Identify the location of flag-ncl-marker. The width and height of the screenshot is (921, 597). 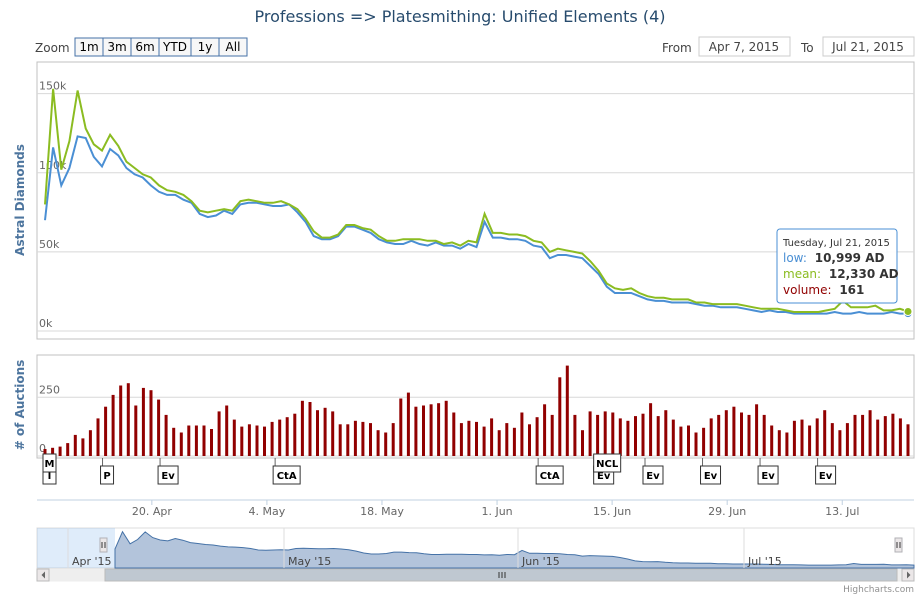
(607, 463).